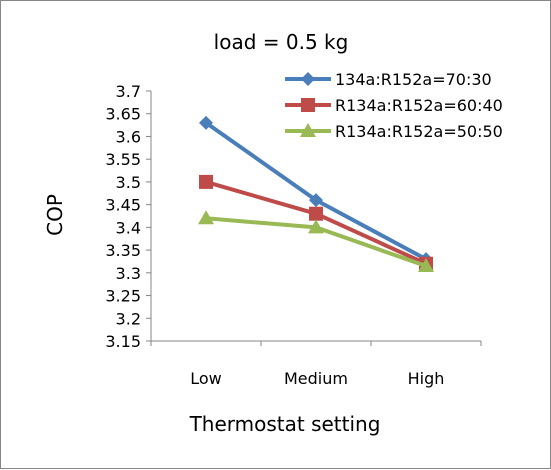 This screenshot has height=470, width=551. Describe the element at coordinates (55, 215) in the screenshot. I see `y-axis-title: COP` at that location.